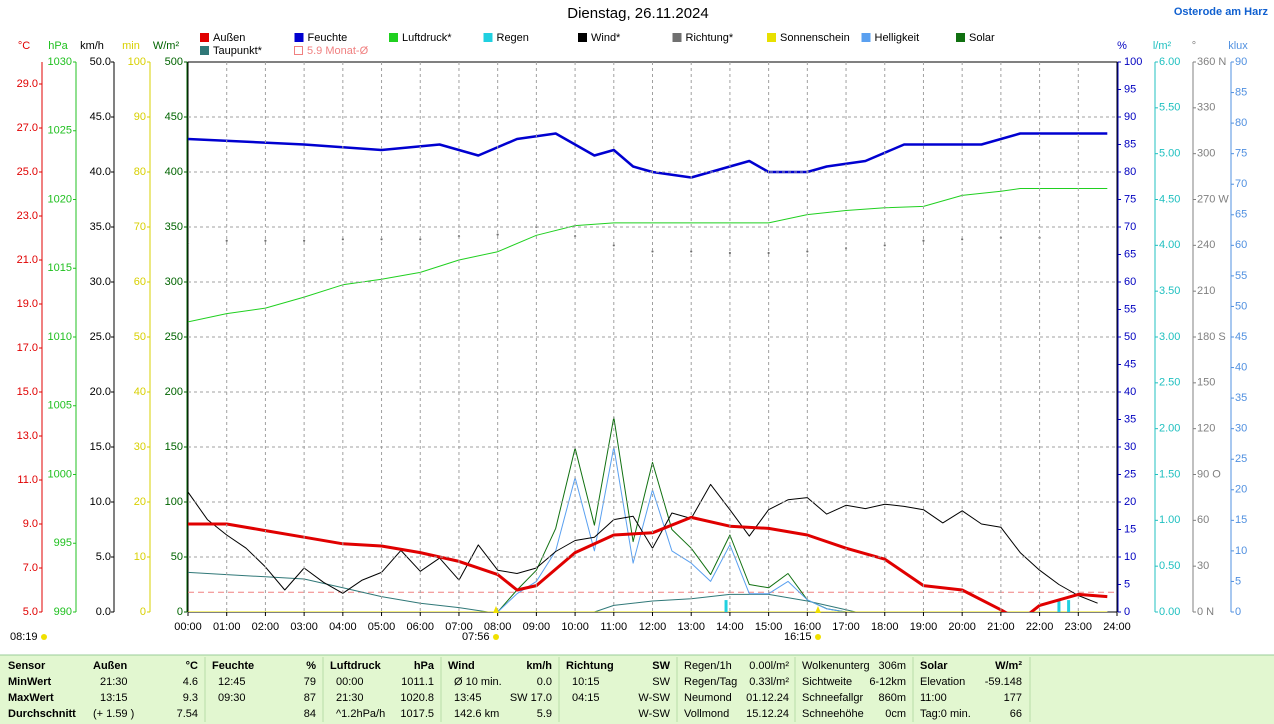 The image size is (1274, 724). Describe the element at coordinates (174, 227) in the screenshot. I see `y-tick-label: 350` at that location.